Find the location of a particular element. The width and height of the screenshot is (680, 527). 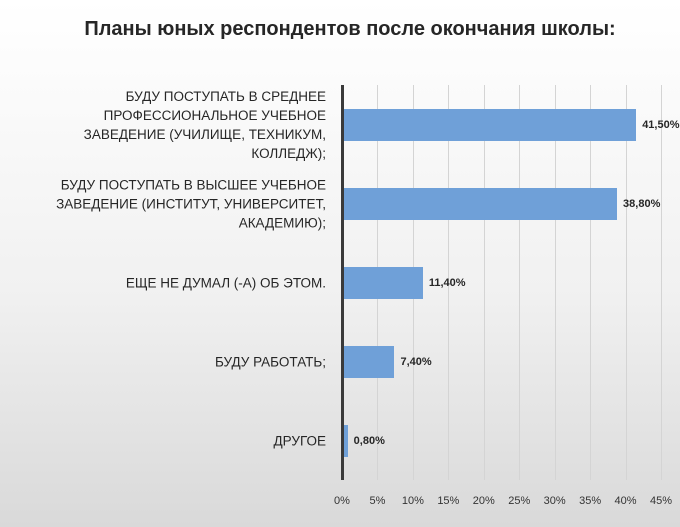

x-tick-label: 10% is located at coordinates (412, 501).